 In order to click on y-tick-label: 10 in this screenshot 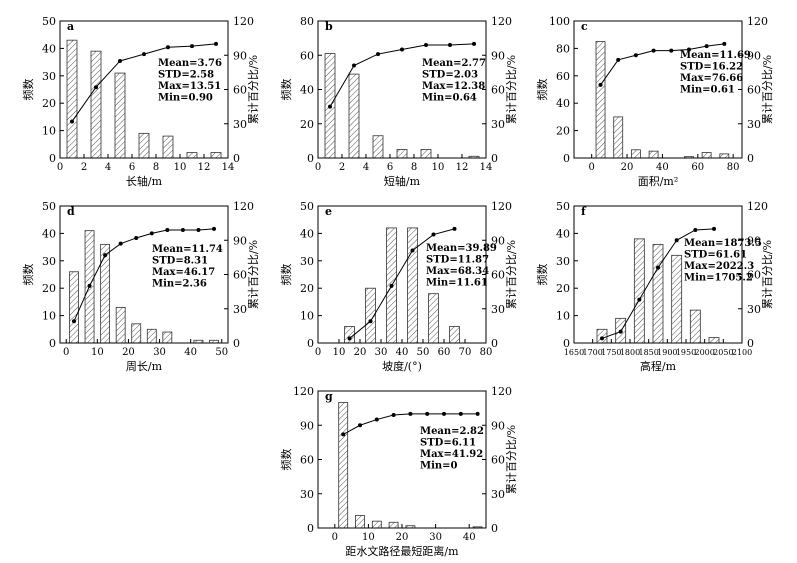, I will do `click(49, 316)`.